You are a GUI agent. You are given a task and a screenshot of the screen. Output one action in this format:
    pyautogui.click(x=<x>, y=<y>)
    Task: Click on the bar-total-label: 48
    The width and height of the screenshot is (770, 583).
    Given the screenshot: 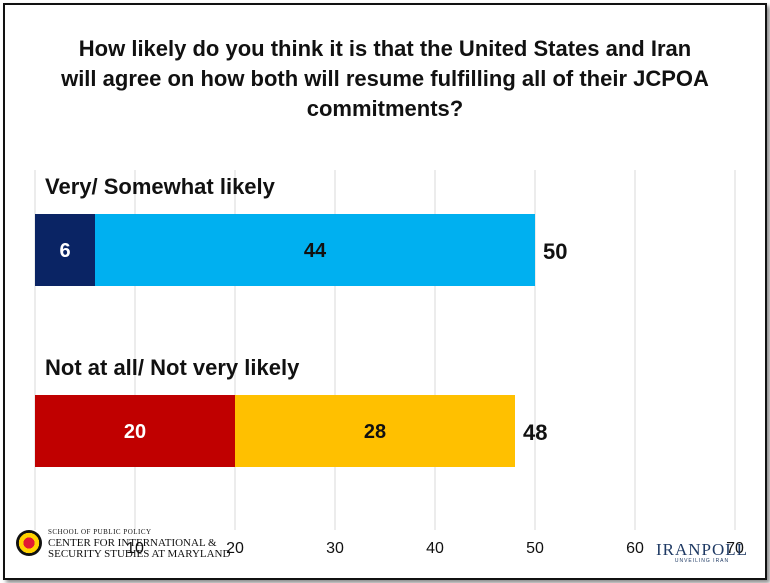 What is the action you would take?
    pyautogui.click(x=535, y=432)
    